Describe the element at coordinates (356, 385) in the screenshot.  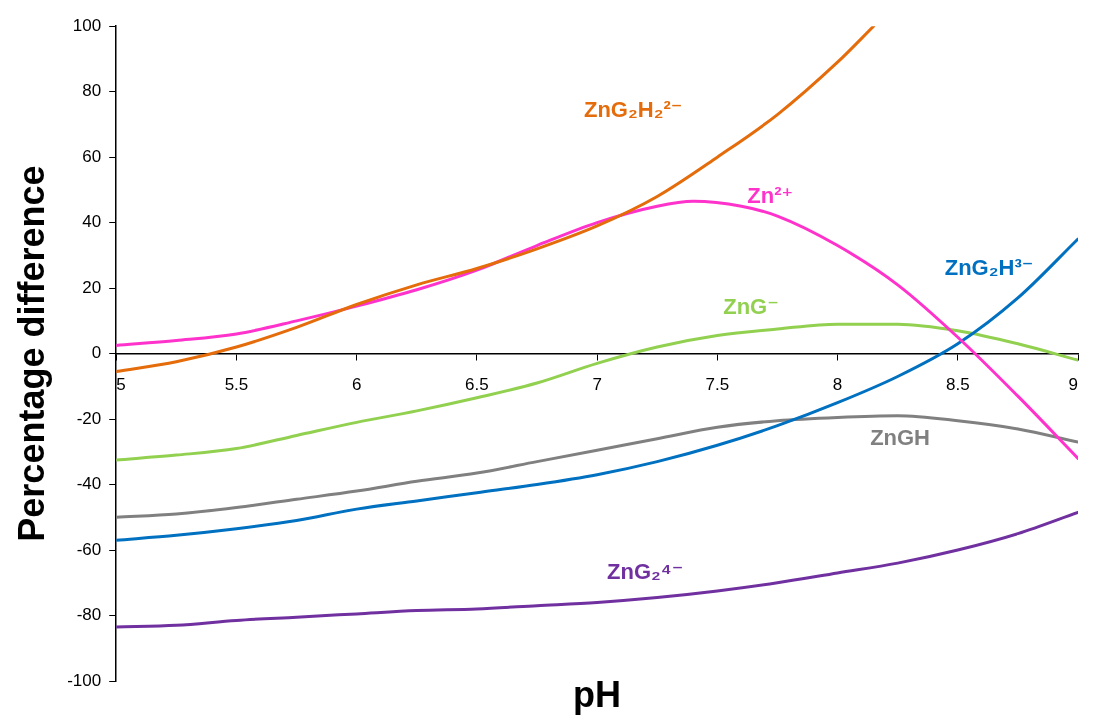
I see `x-tick-label: 6` at that location.